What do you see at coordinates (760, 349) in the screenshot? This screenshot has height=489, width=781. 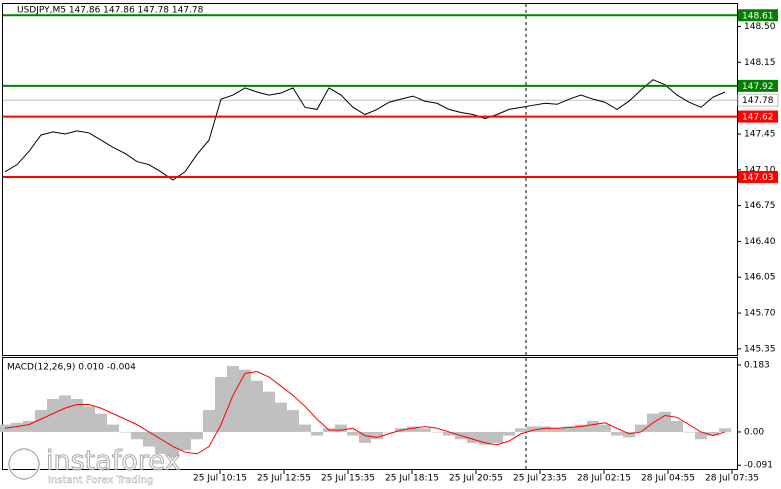 I see `y-tick-label: 145.35` at bounding box center [760, 349].